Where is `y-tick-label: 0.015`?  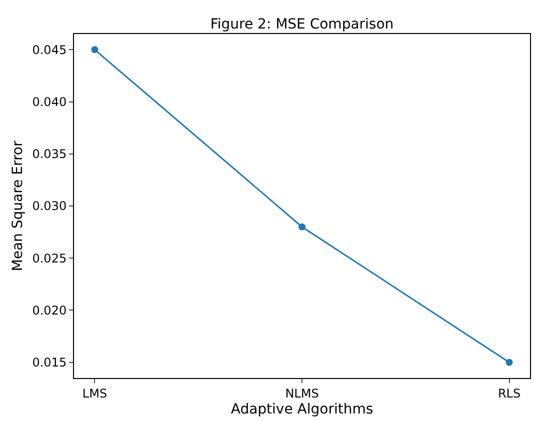 y-tick-label: 0.015 is located at coordinates (49, 363).